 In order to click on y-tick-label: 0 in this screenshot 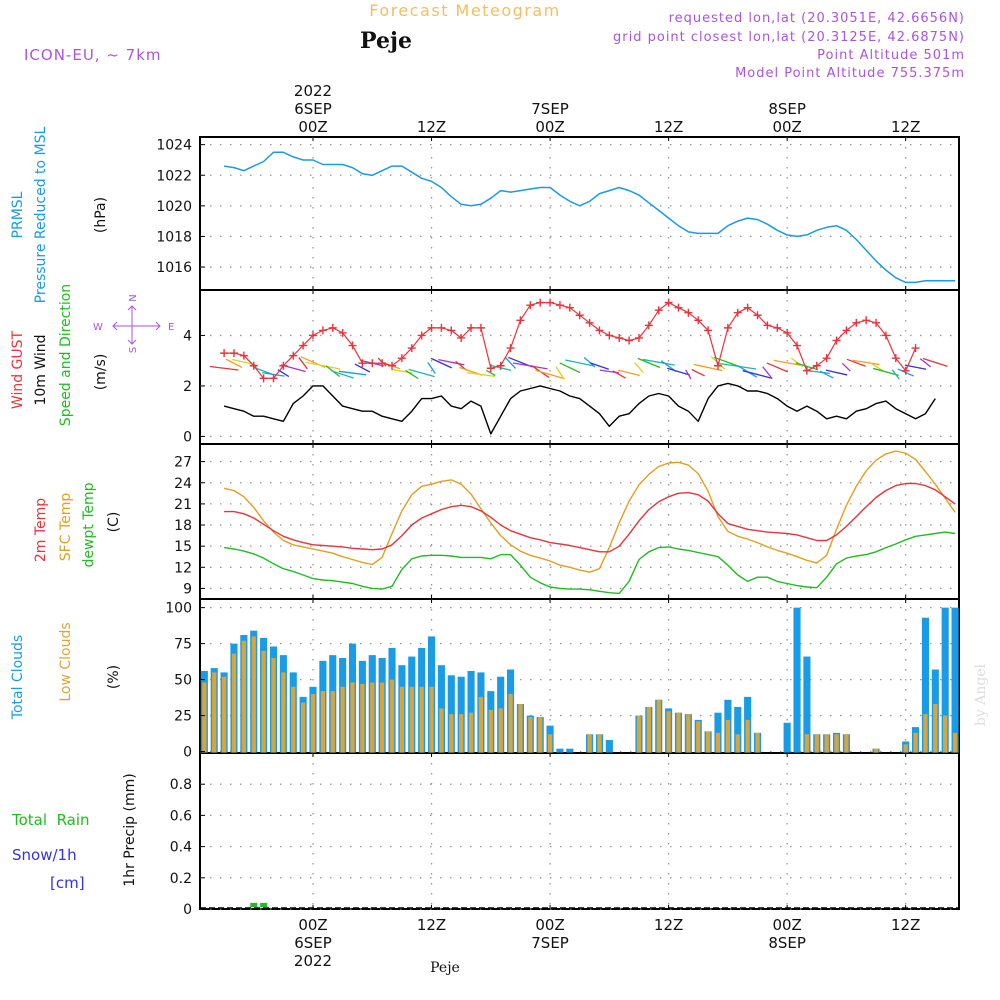, I will do `click(187, 910)`.